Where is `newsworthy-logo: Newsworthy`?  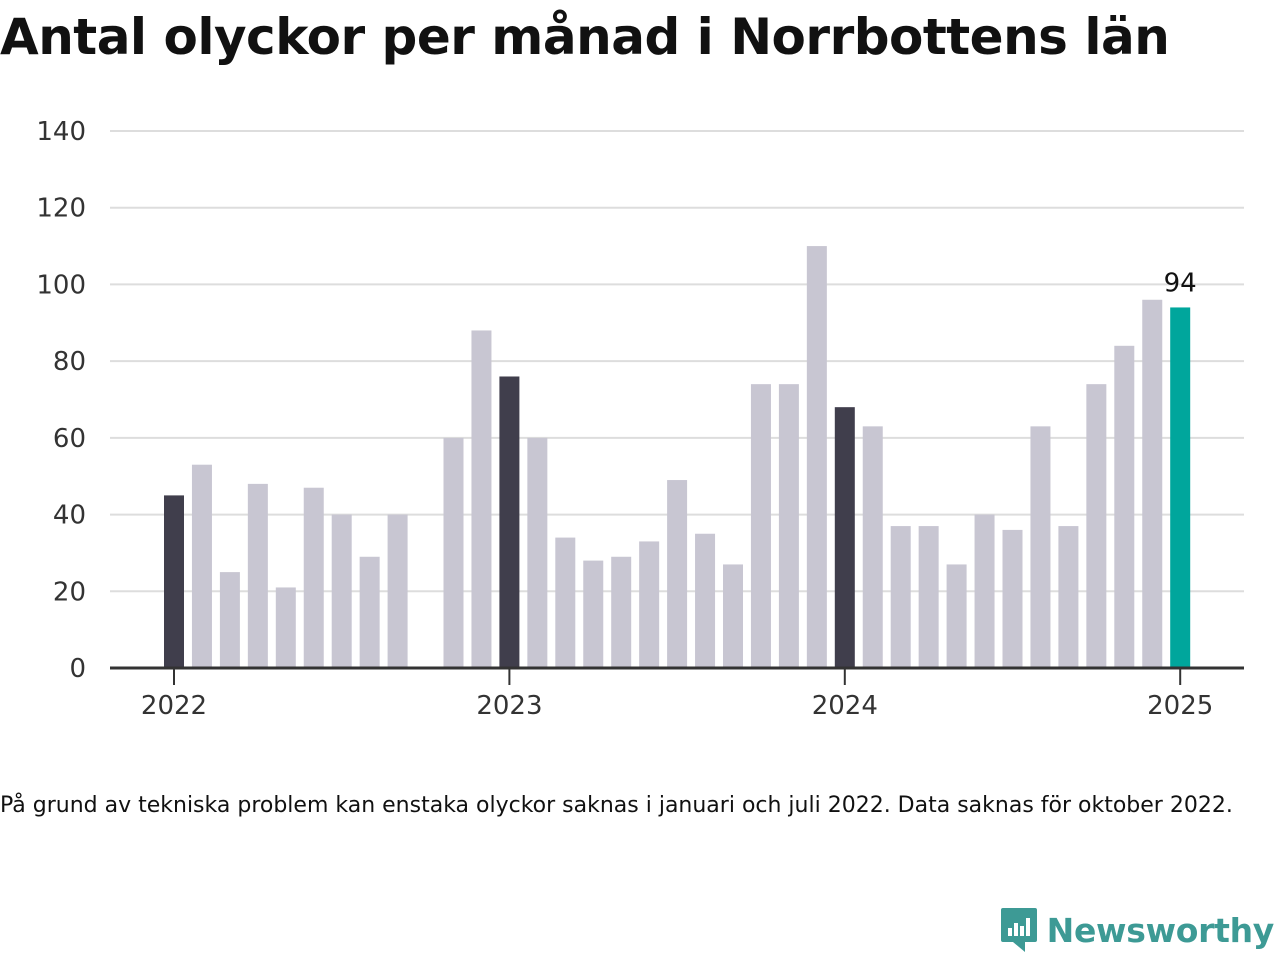
newsworthy-logo: Newsworthy is located at coordinates (1136, 930).